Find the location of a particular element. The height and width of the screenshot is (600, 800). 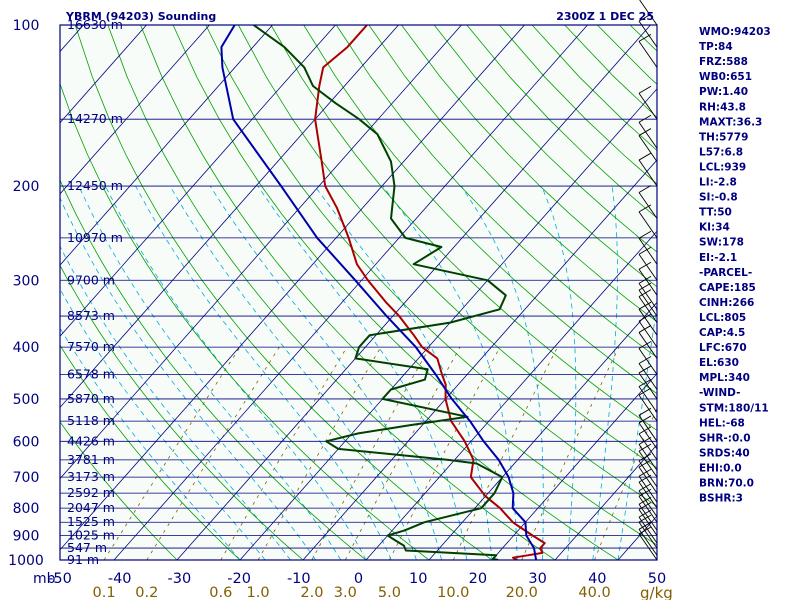

mixing-ratio-tick-label: 1.0 is located at coordinates (258, 592).